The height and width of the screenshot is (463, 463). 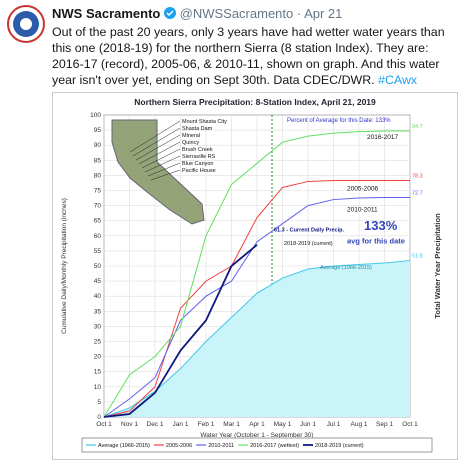 I want to click on avg-note: avg for this date, so click(x=376, y=240).